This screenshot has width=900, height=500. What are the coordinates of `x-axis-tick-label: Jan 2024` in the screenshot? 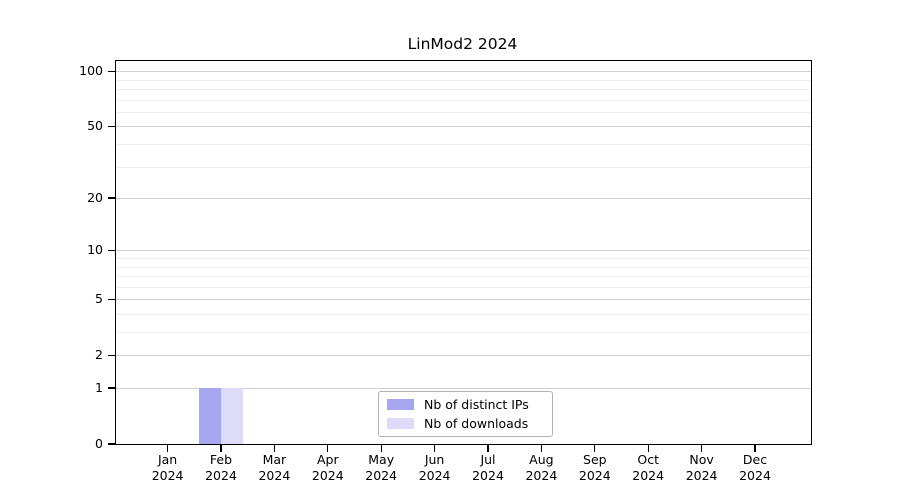 It's located at (167, 467).